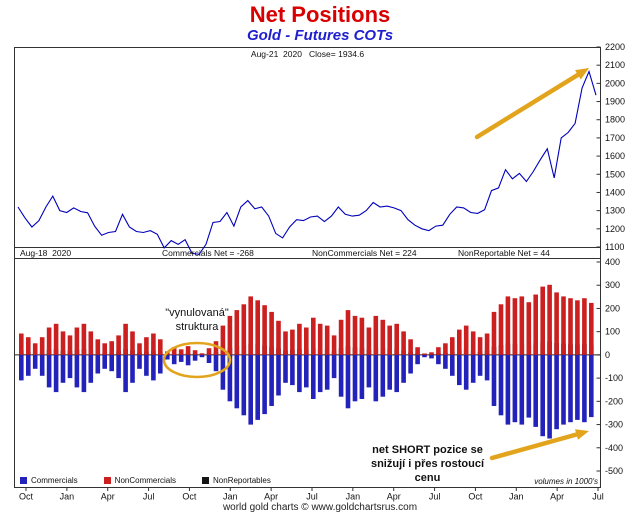 Image resolution: width=640 pixels, height=524 pixels. I want to click on svg-text: 2200, so click(615, 47).